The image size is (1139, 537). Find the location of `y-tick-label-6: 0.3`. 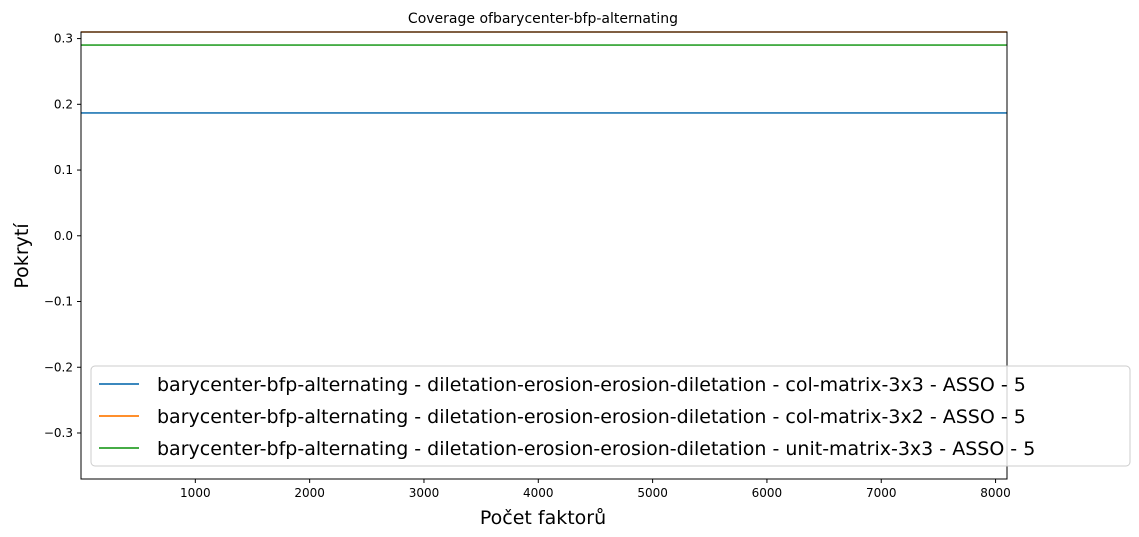

y-tick-label-6: 0.3 is located at coordinates (63, 39).